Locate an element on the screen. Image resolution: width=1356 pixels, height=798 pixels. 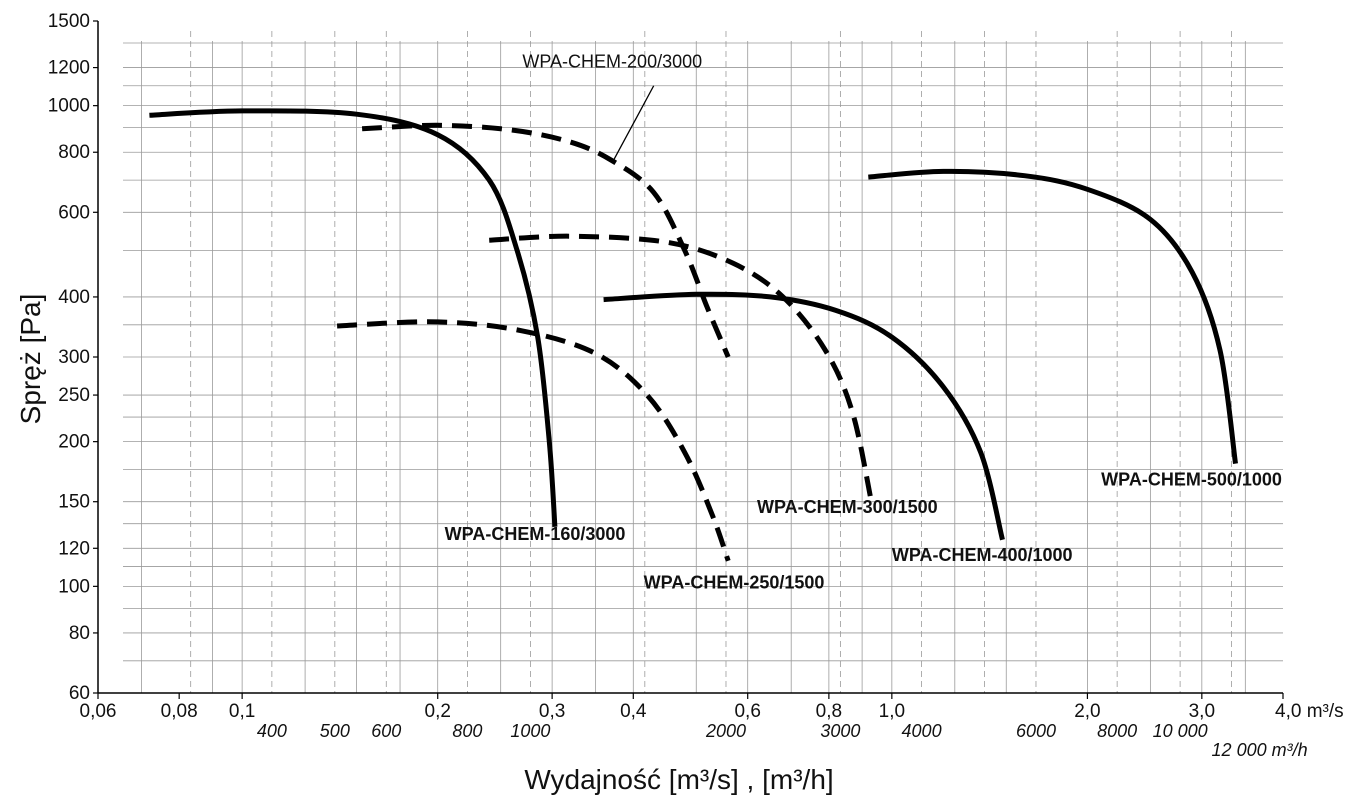
curve-label: WPA-CHEM-160/3000 is located at coordinates (535, 534).